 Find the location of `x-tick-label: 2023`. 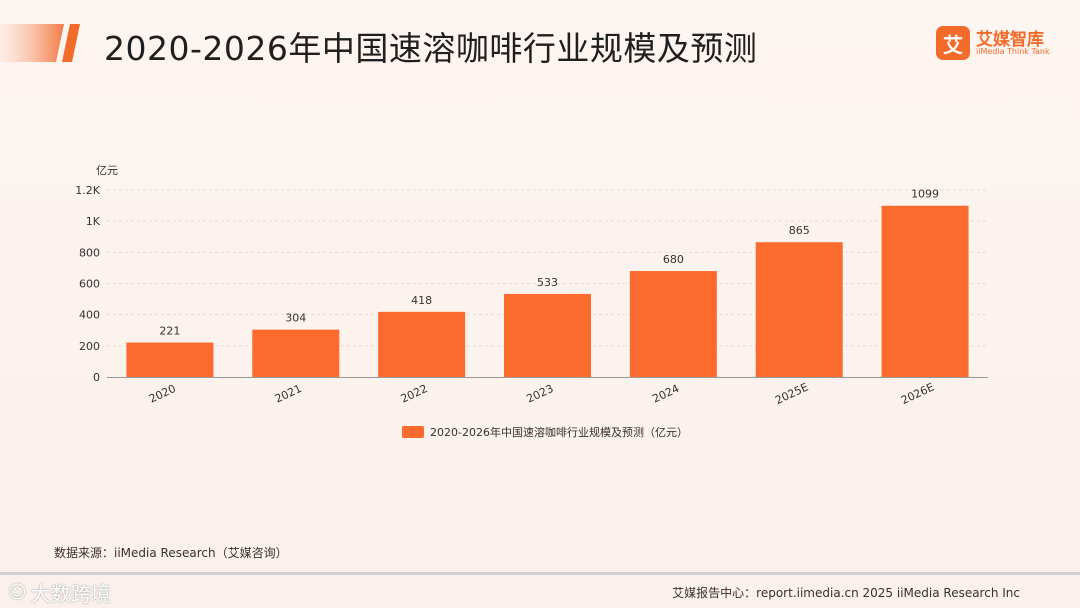

x-tick-label: 2023 is located at coordinates (540, 394).